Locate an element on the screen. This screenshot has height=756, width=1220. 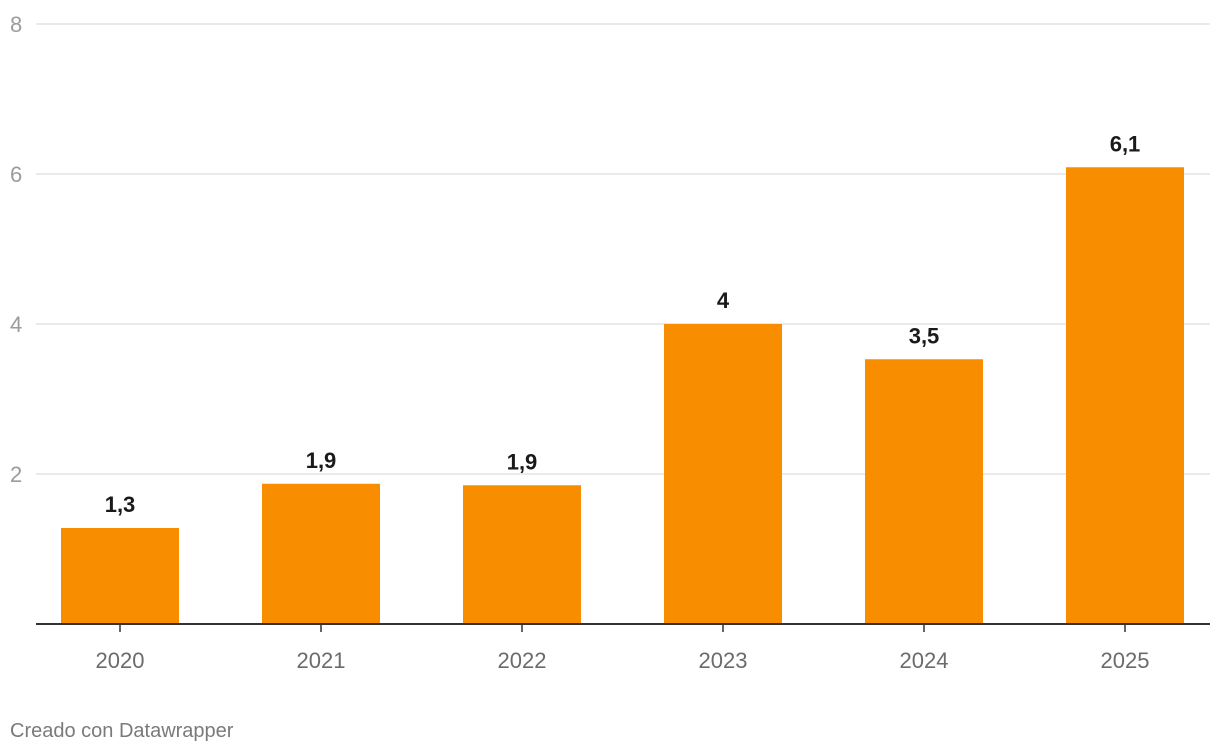
x-tick-label-2024: 2024 is located at coordinates (924, 660).